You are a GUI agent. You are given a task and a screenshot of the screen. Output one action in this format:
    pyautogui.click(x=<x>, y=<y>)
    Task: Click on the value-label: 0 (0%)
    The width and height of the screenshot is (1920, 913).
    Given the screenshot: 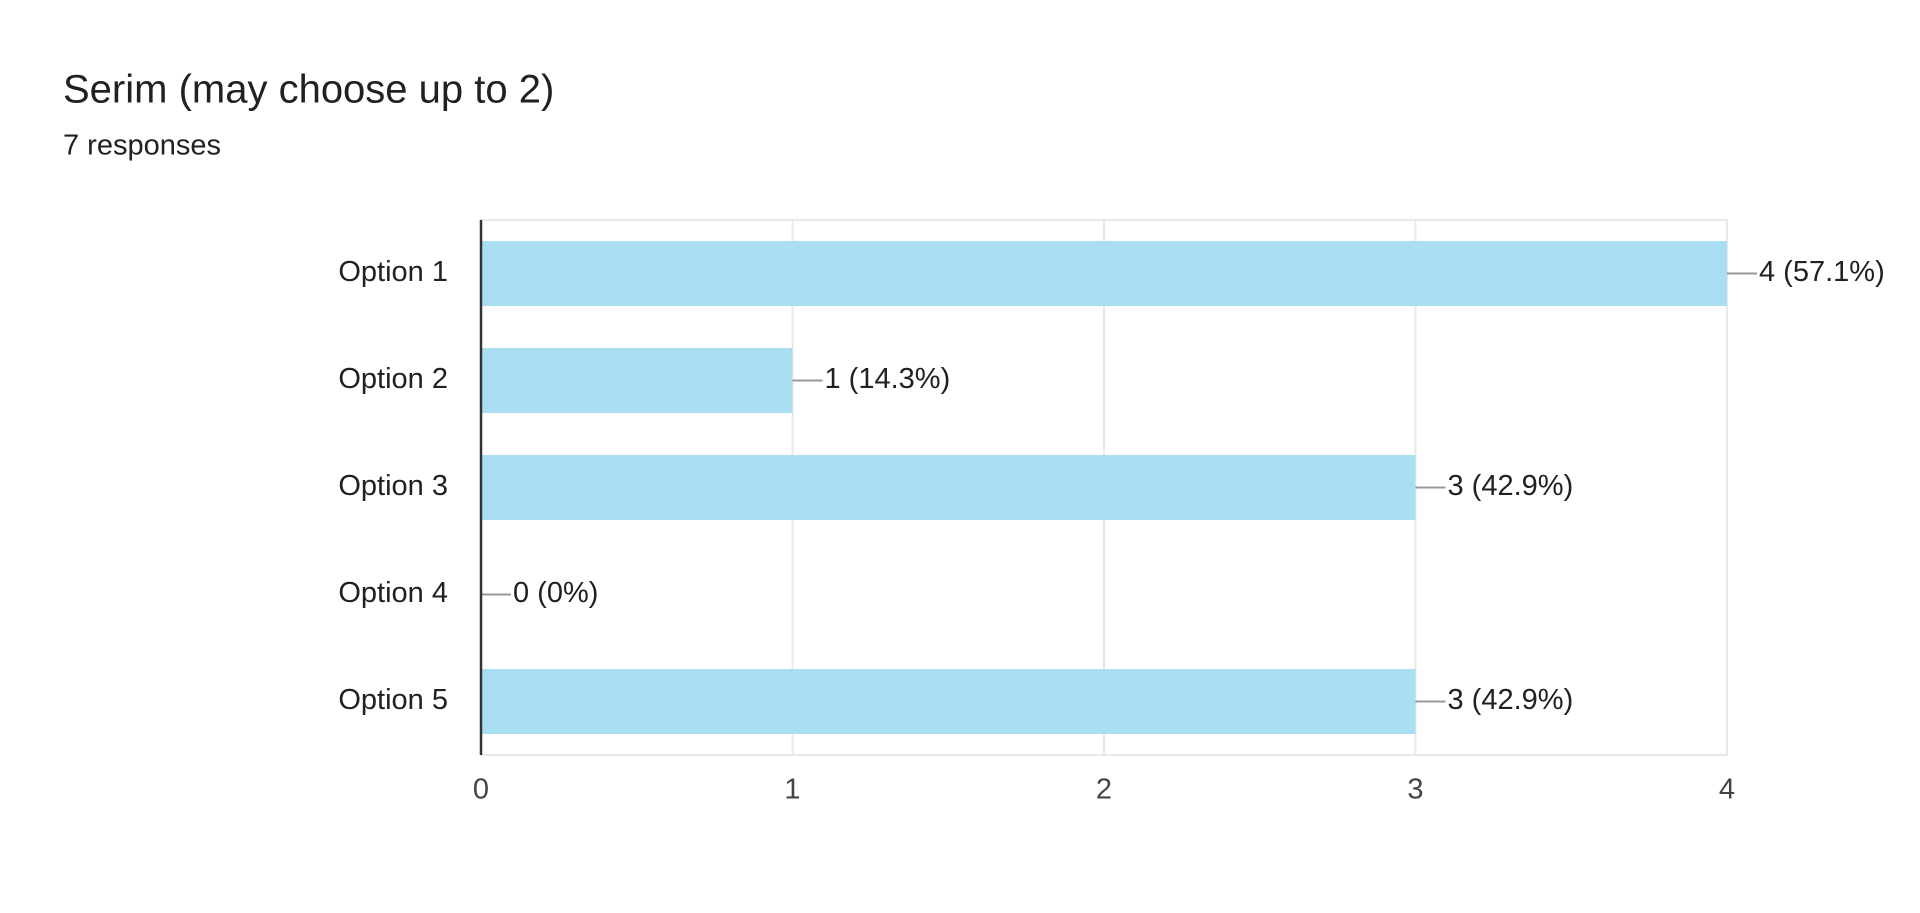 What is the action you would take?
    pyautogui.click(x=555, y=593)
    